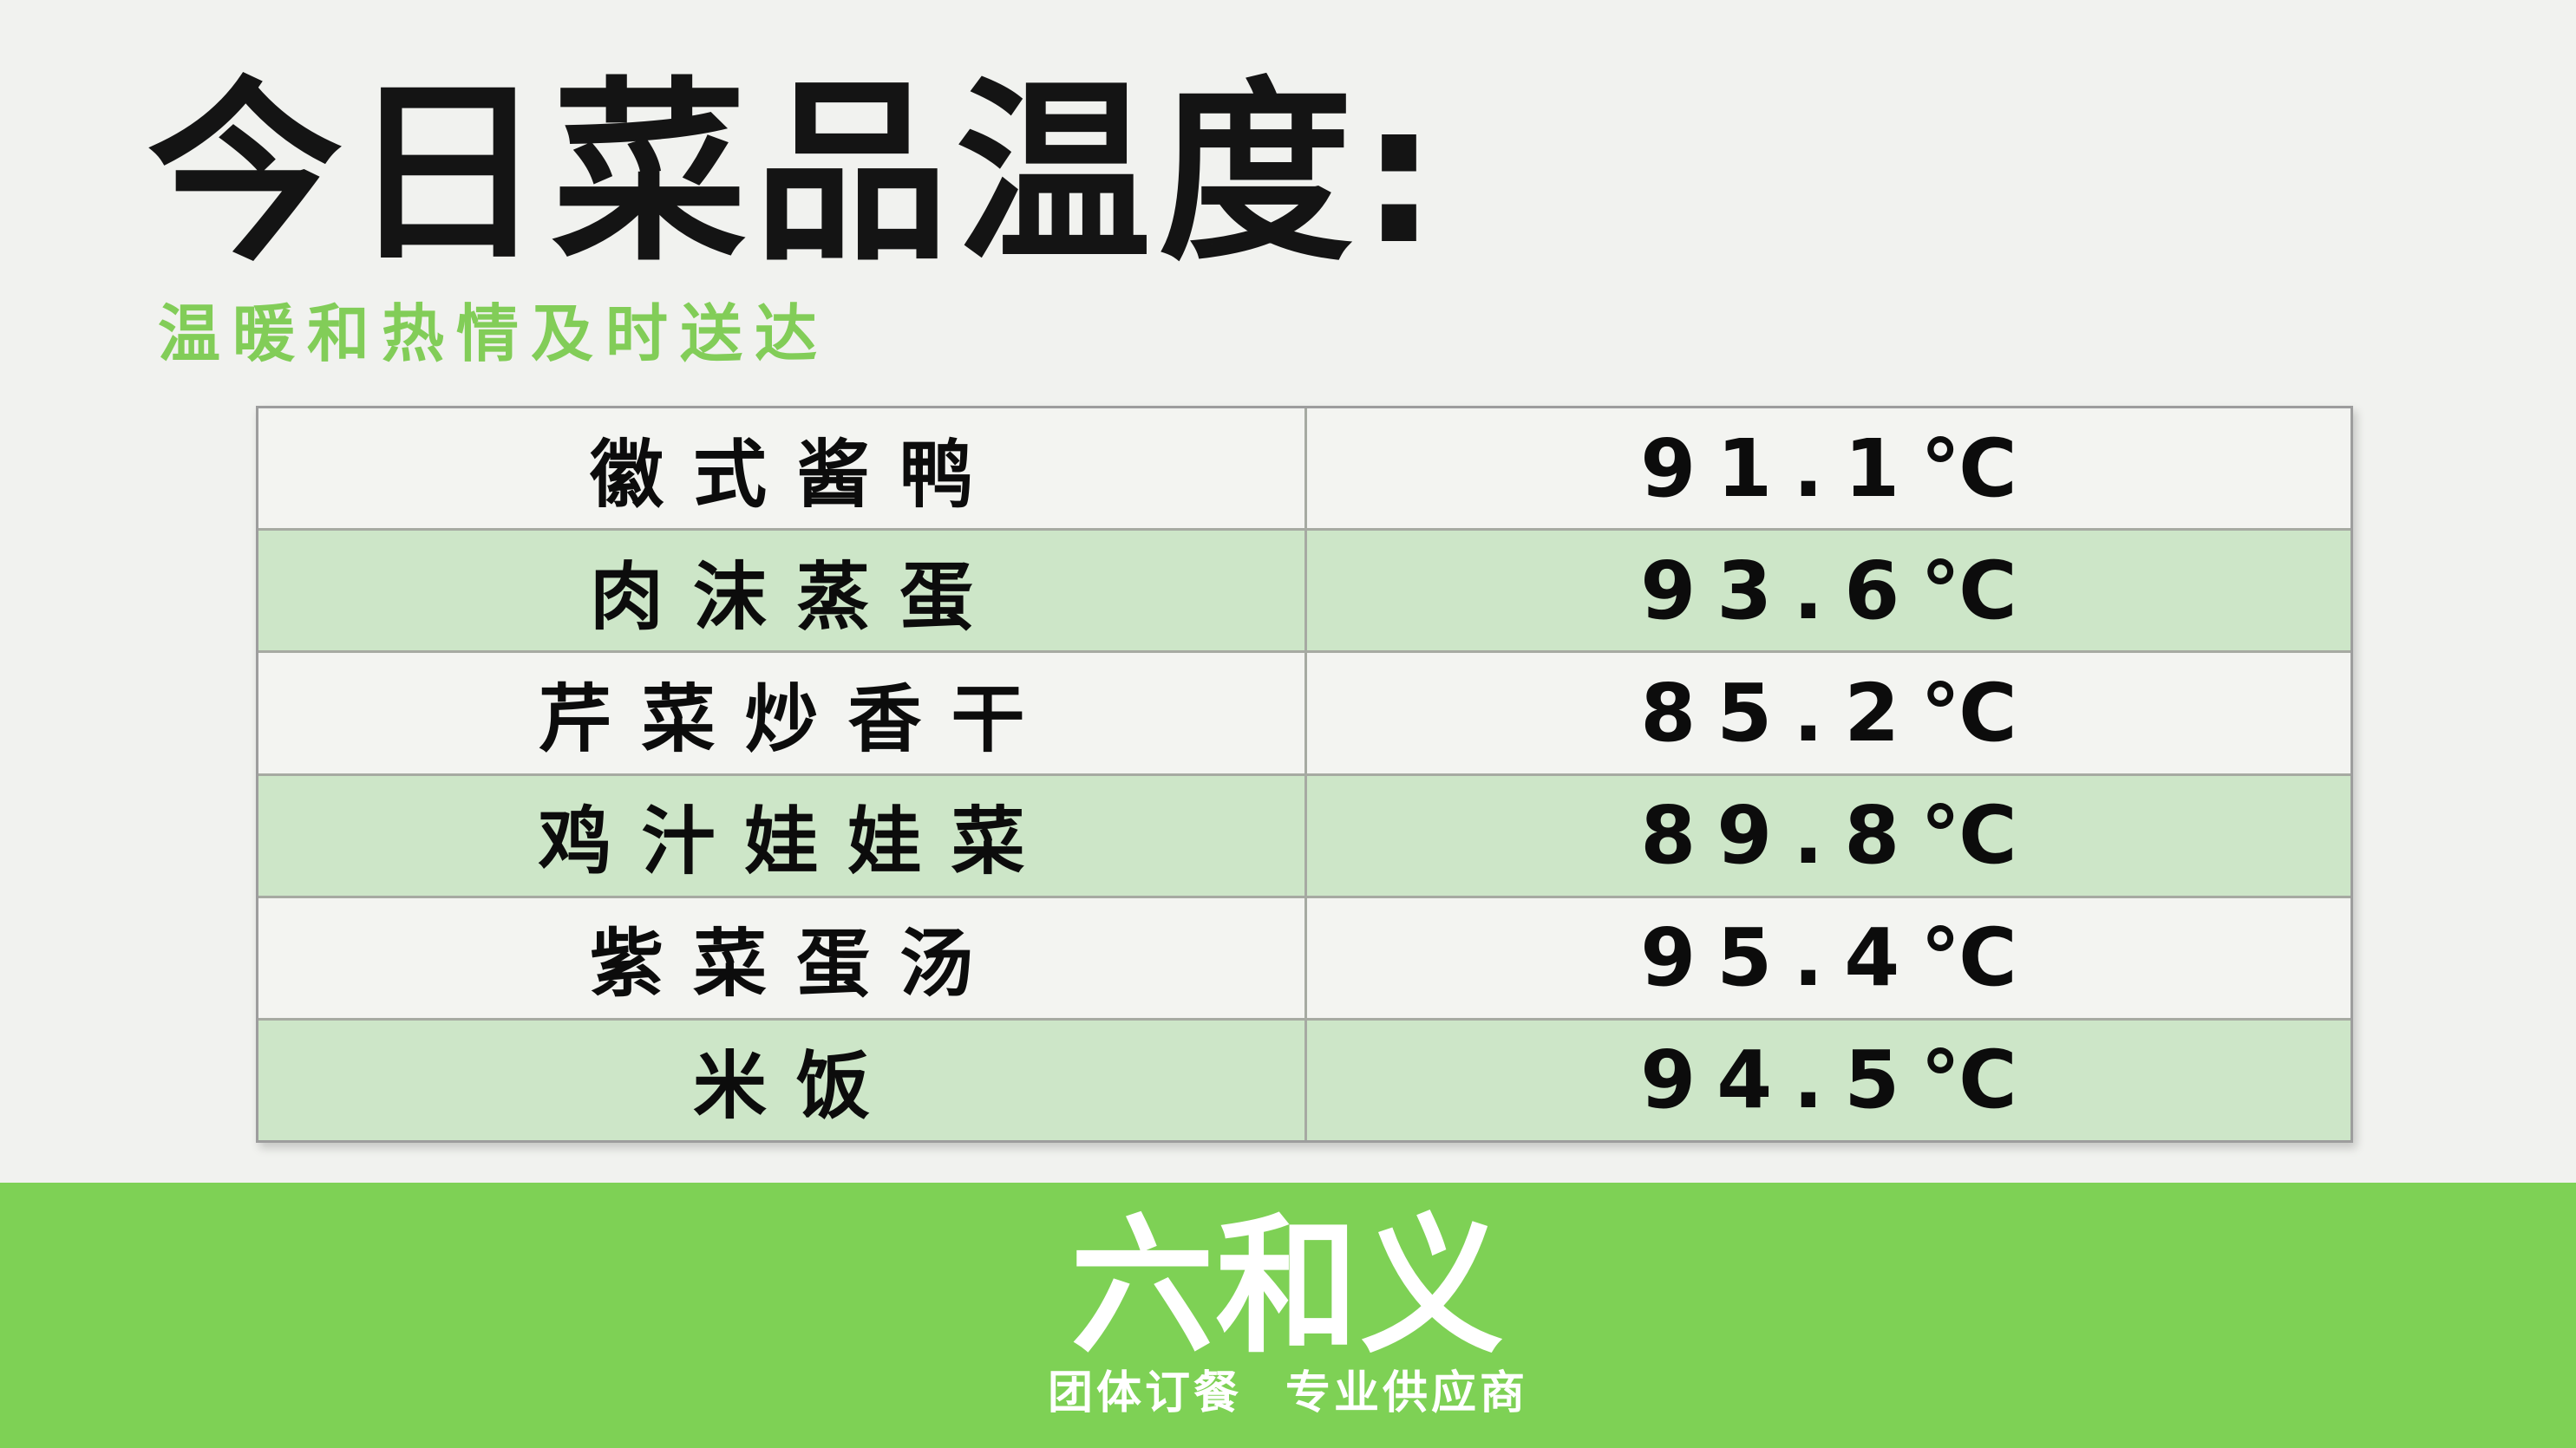  I want to click on table-row: 米饭 94.5℃, so click(1304, 1080).